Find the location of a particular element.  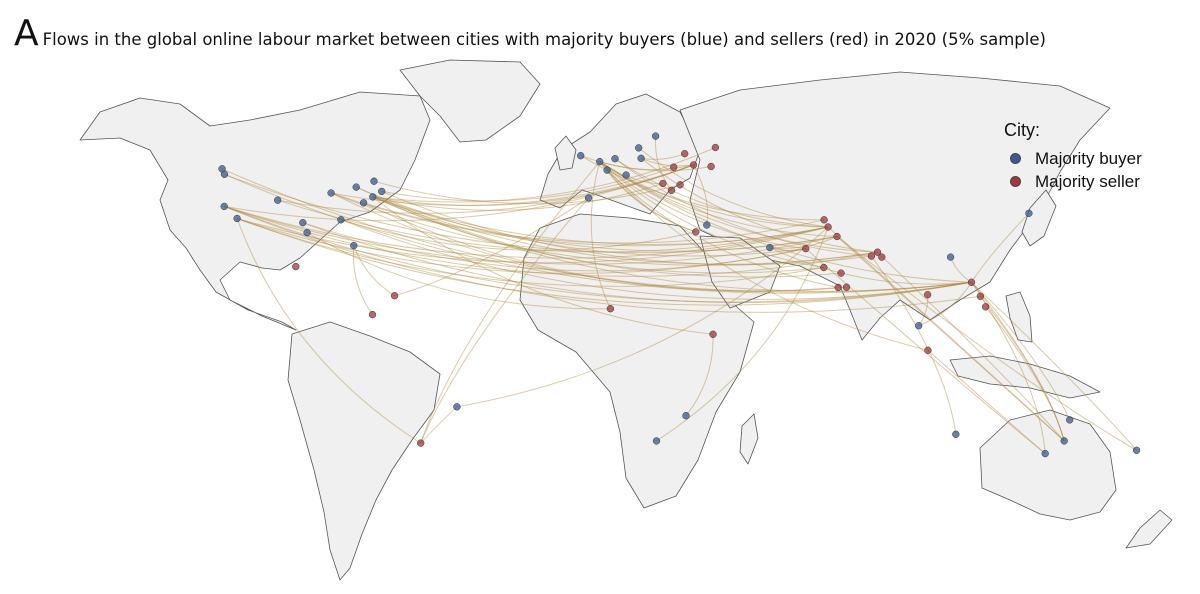

new-zealand is located at coordinates (1149, 529).